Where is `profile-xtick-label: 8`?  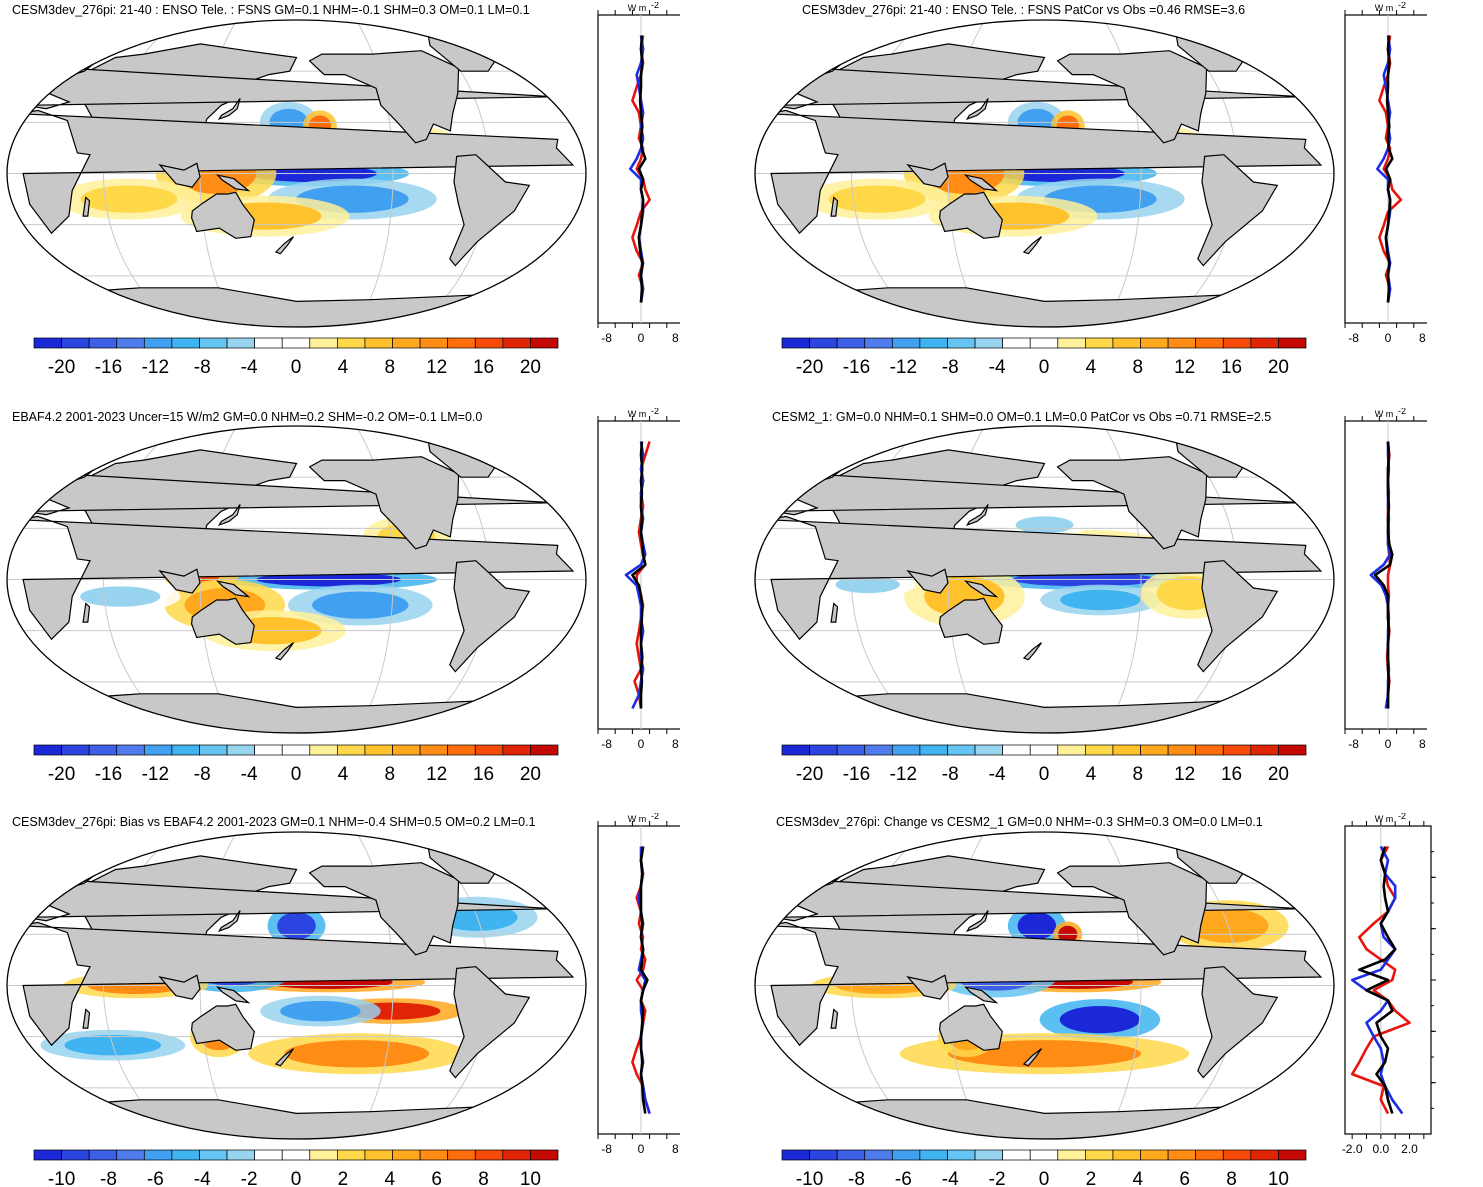
profile-xtick-label: 8 is located at coordinates (1422, 743).